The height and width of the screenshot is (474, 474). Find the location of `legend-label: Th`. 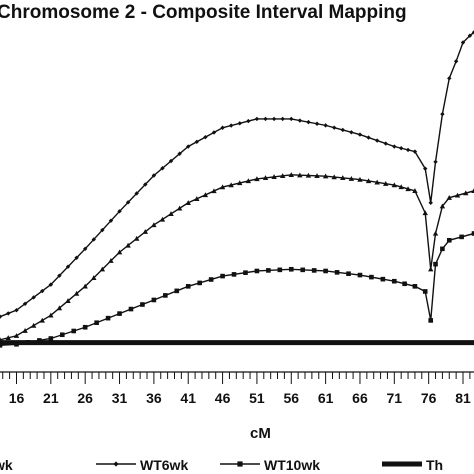

legend-label: Th is located at coordinates (434, 465).